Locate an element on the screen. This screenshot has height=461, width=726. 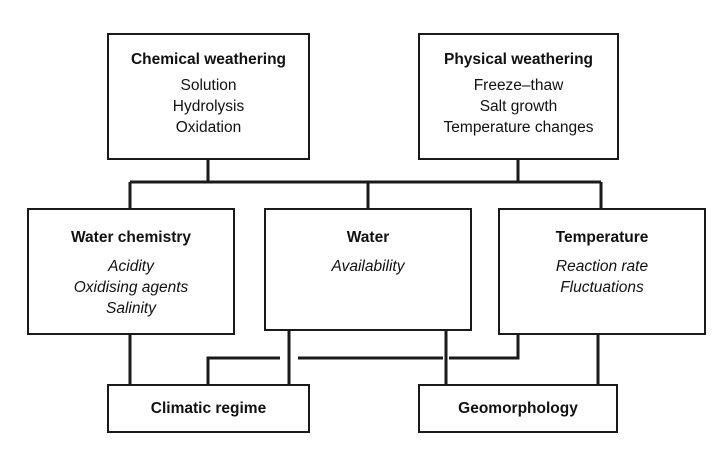
water-chemistry-title: Water chemistry is located at coordinates (131, 237).